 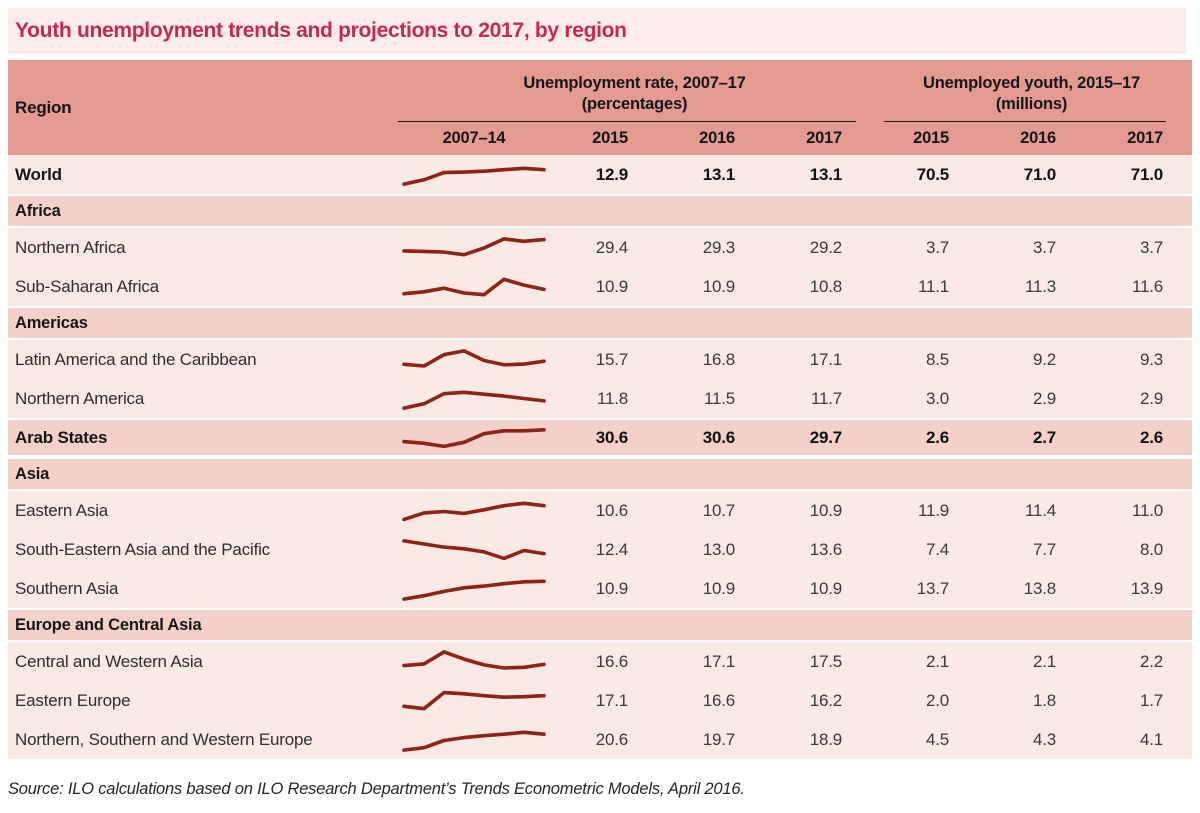 What do you see at coordinates (718, 286) in the screenshot?
I see `rate-2016-cell: 10.9` at bounding box center [718, 286].